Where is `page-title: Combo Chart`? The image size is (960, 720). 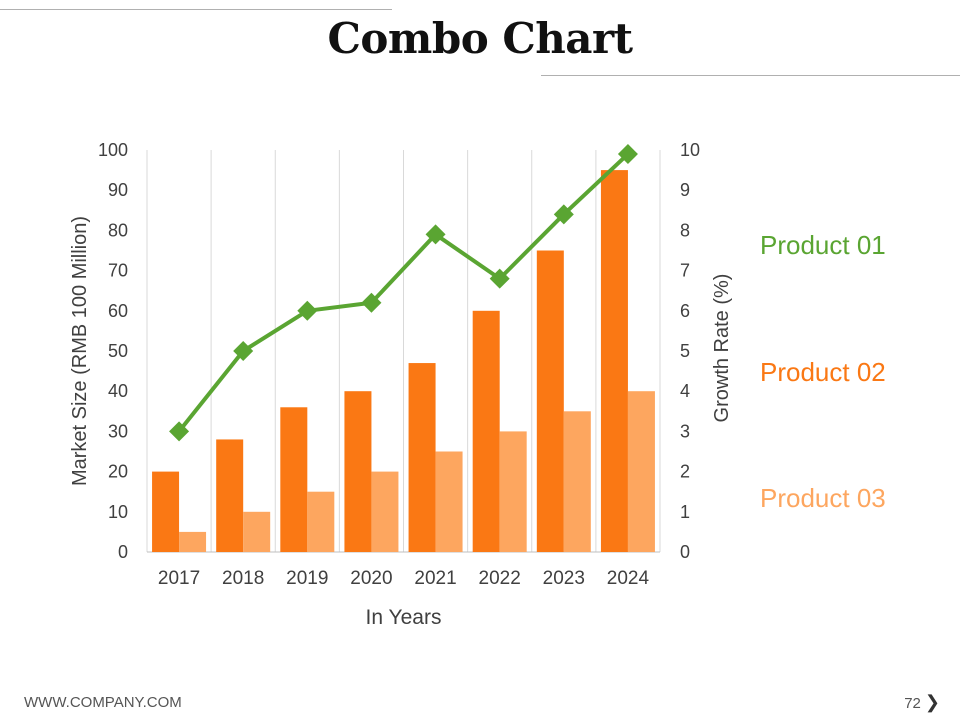
page-title: Combo Chart is located at coordinates (480, 38).